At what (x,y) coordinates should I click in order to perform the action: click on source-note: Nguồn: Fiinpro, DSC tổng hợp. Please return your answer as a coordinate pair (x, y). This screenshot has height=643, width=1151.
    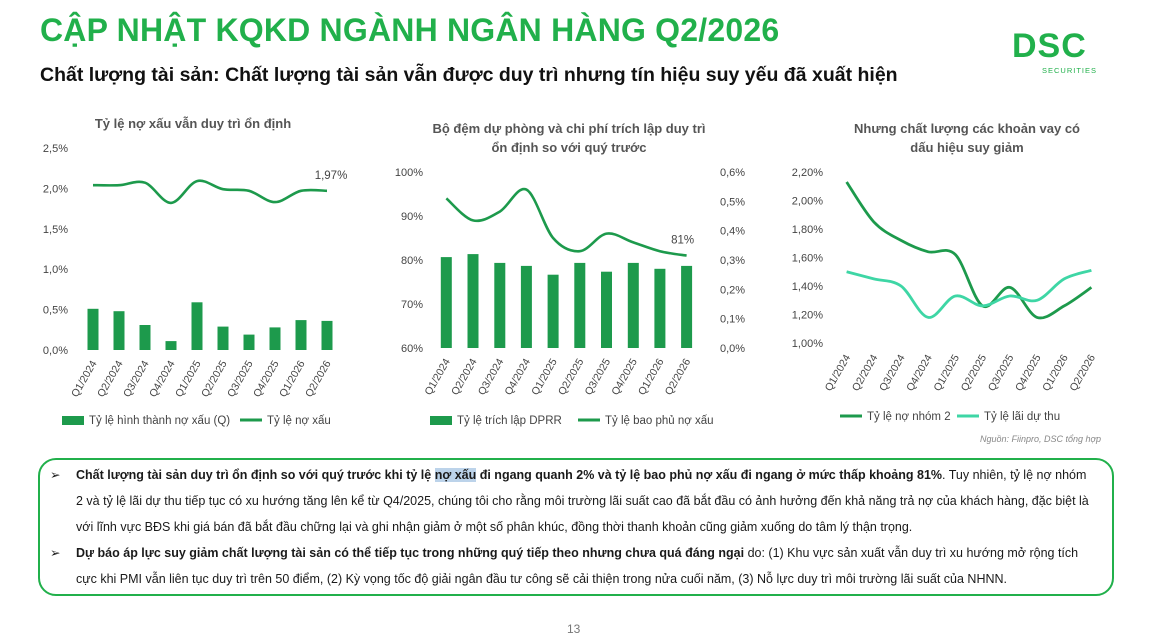
    Looking at the image, I should click on (1041, 439).